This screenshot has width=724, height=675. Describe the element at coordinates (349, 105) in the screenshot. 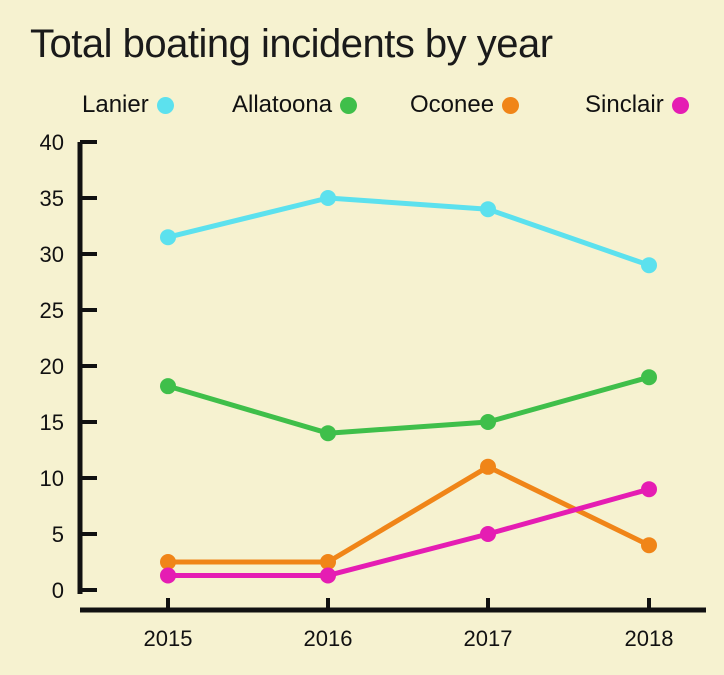

I see `legend-dot-allatoona` at that location.